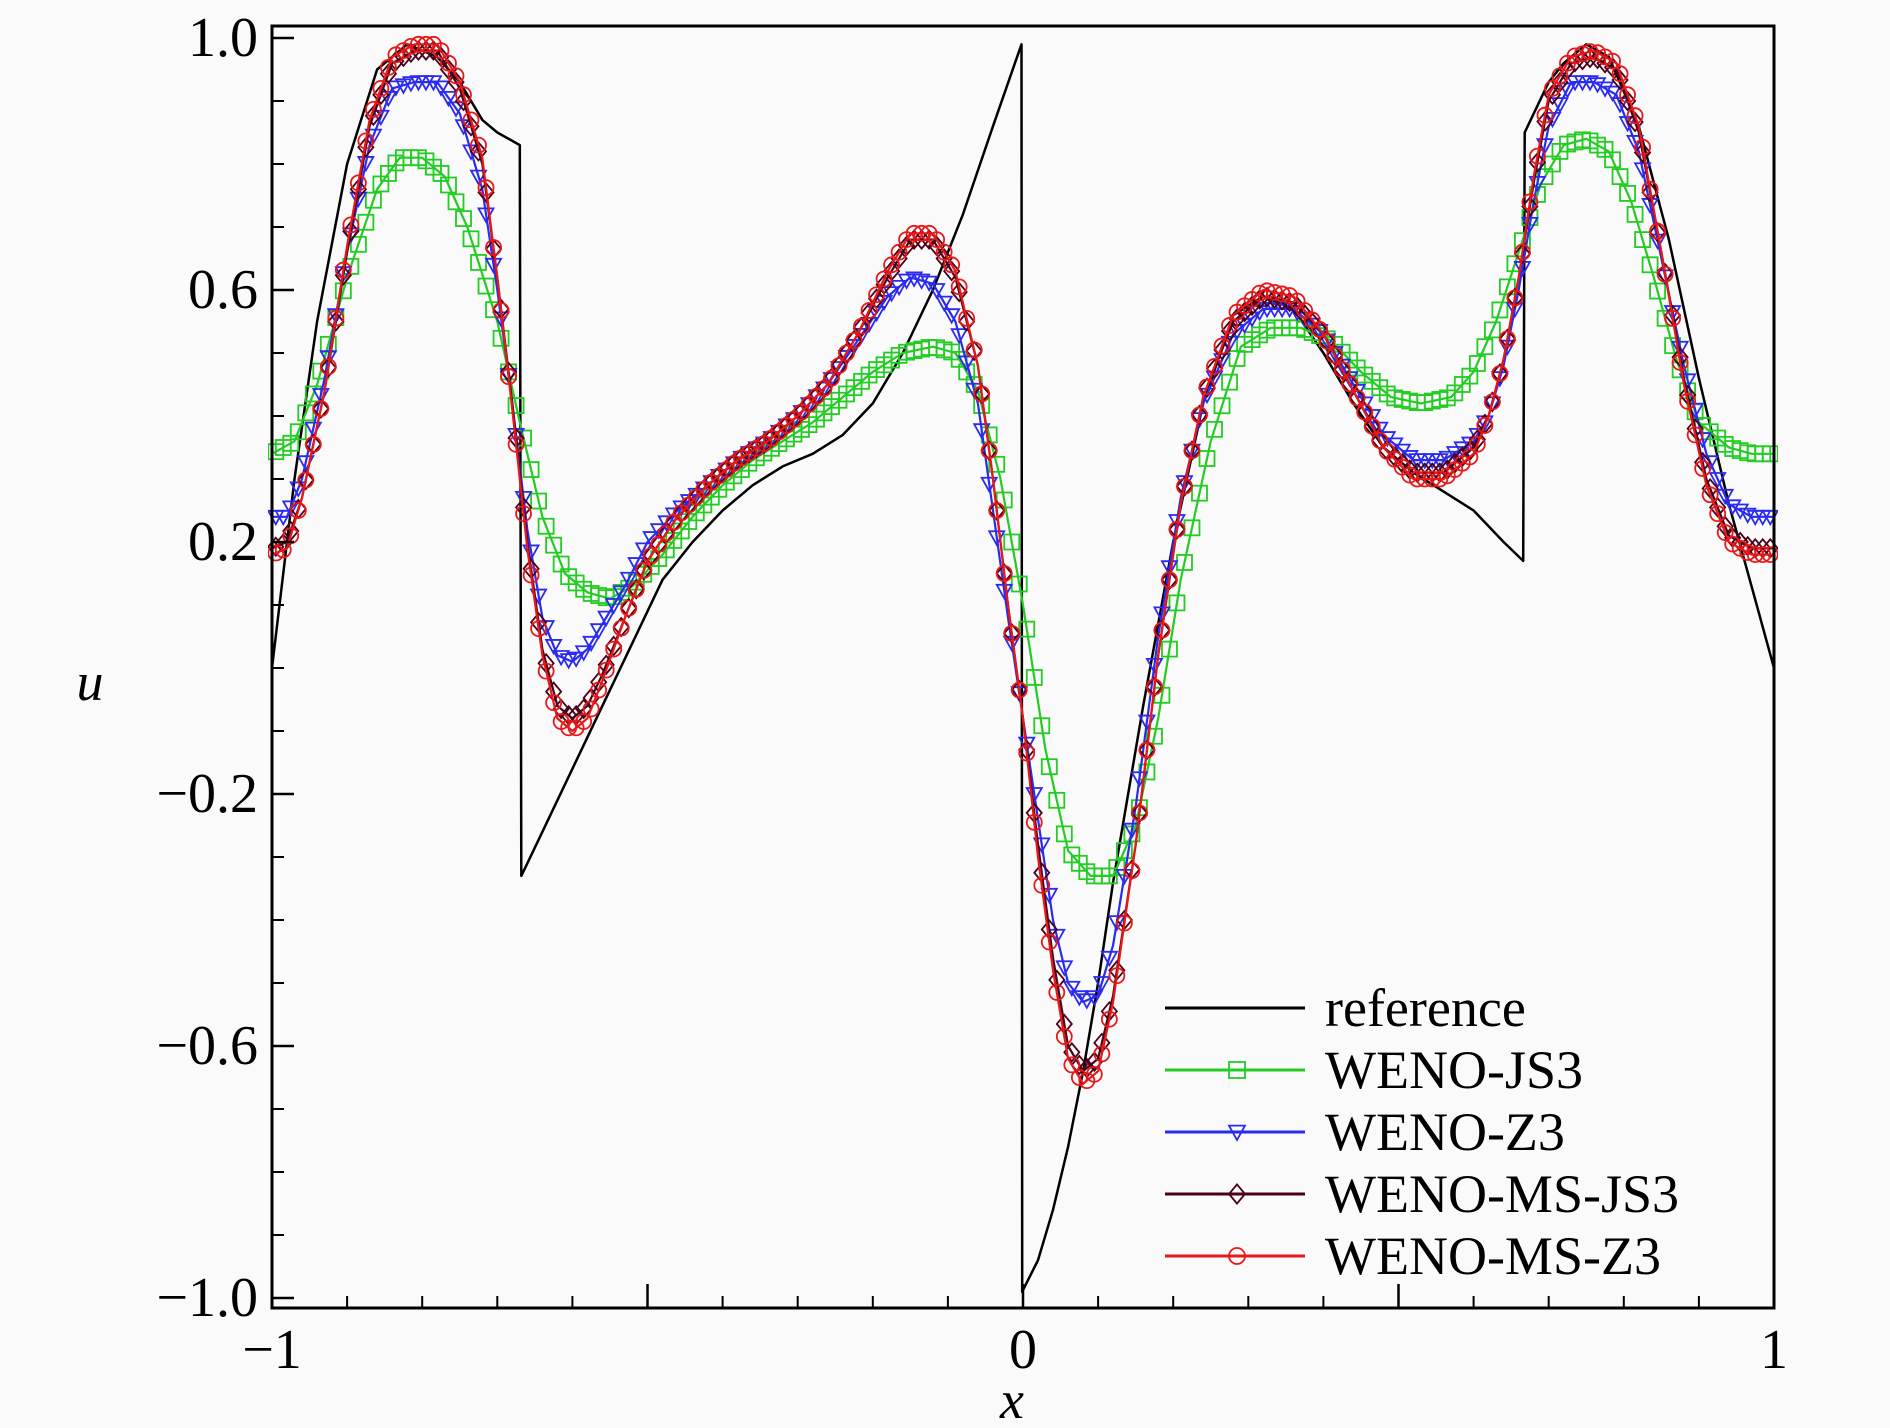  I want to click on x-axis-title: x, so click(1011, 1399).